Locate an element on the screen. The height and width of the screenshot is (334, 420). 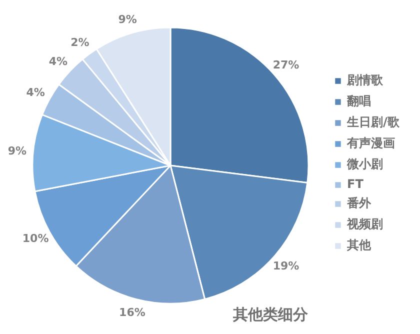
legend-label: FT is located at coordinates (355, 184).